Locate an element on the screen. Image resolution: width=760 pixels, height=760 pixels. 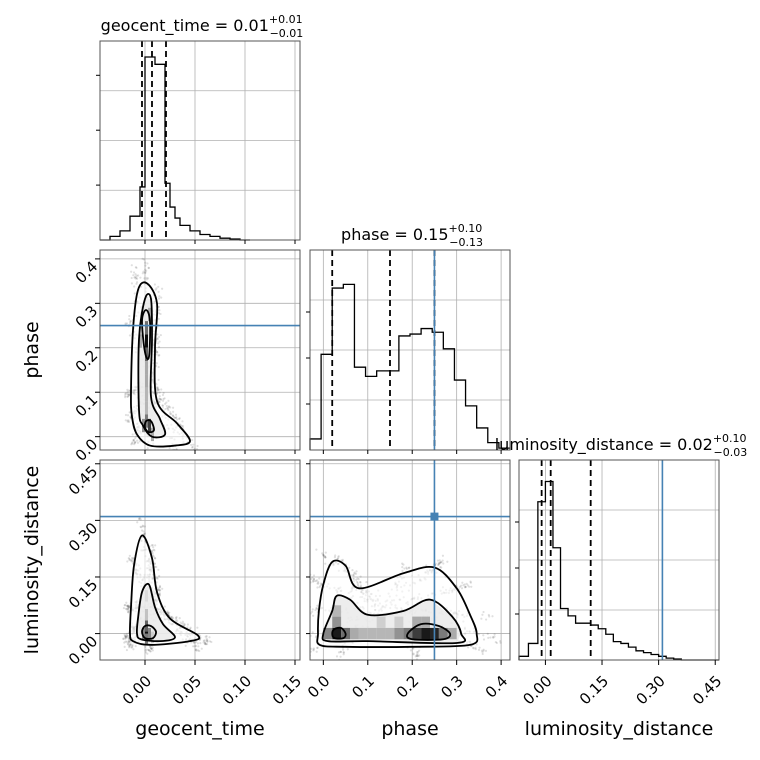
x-tick-label: 0.3 is located at coordinates (452, 687).